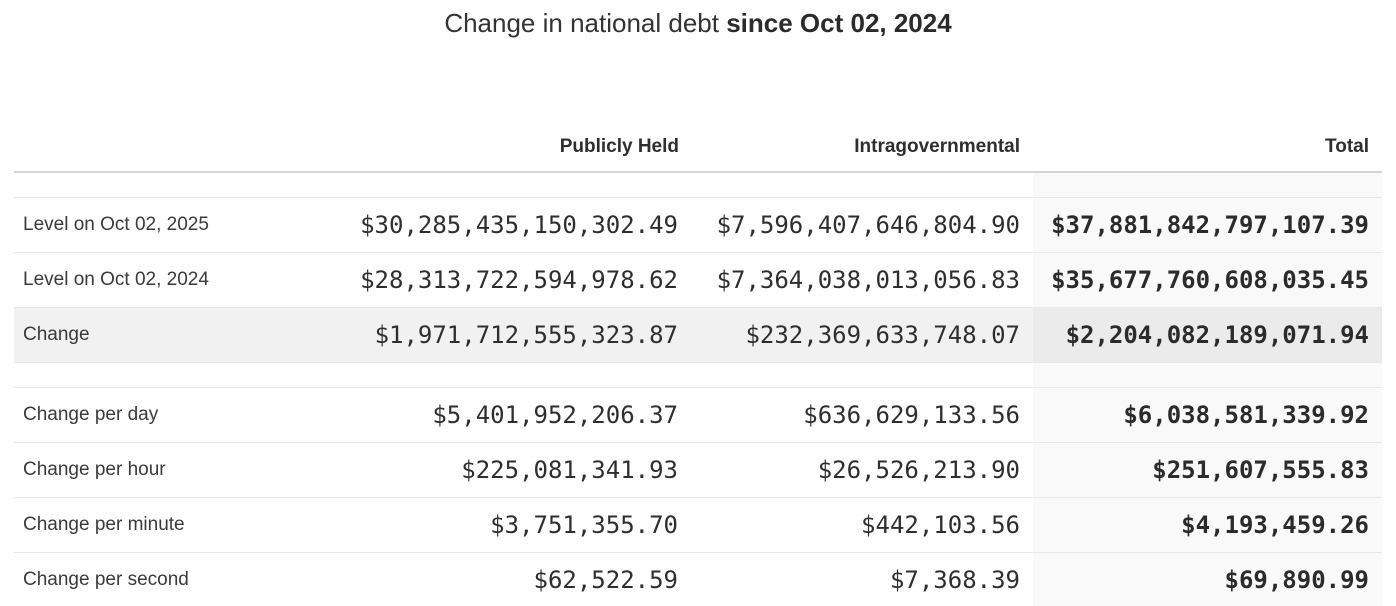 The height and width of the screenshot is (606, 1396). I want to click on row-label: Change per minute, so click(104, 524).